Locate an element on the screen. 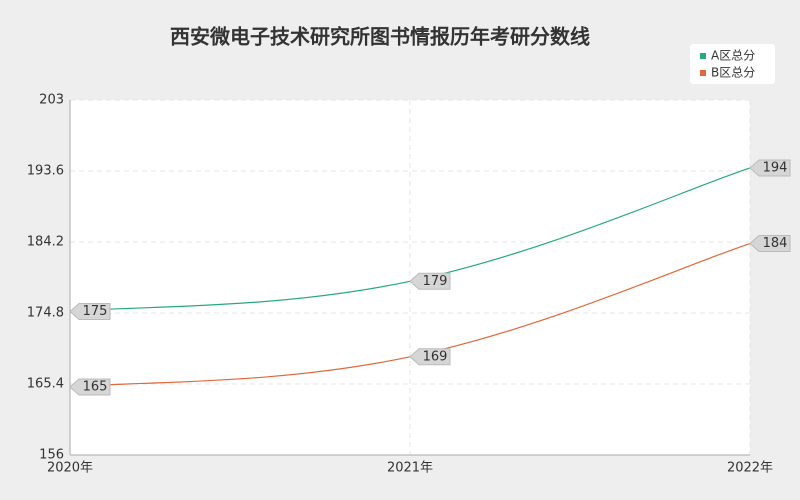 The image size is (800, 500). chart-title: 西安微电子技术研究所图书情报历年考研分数线 is located at coordinates (380, 37).